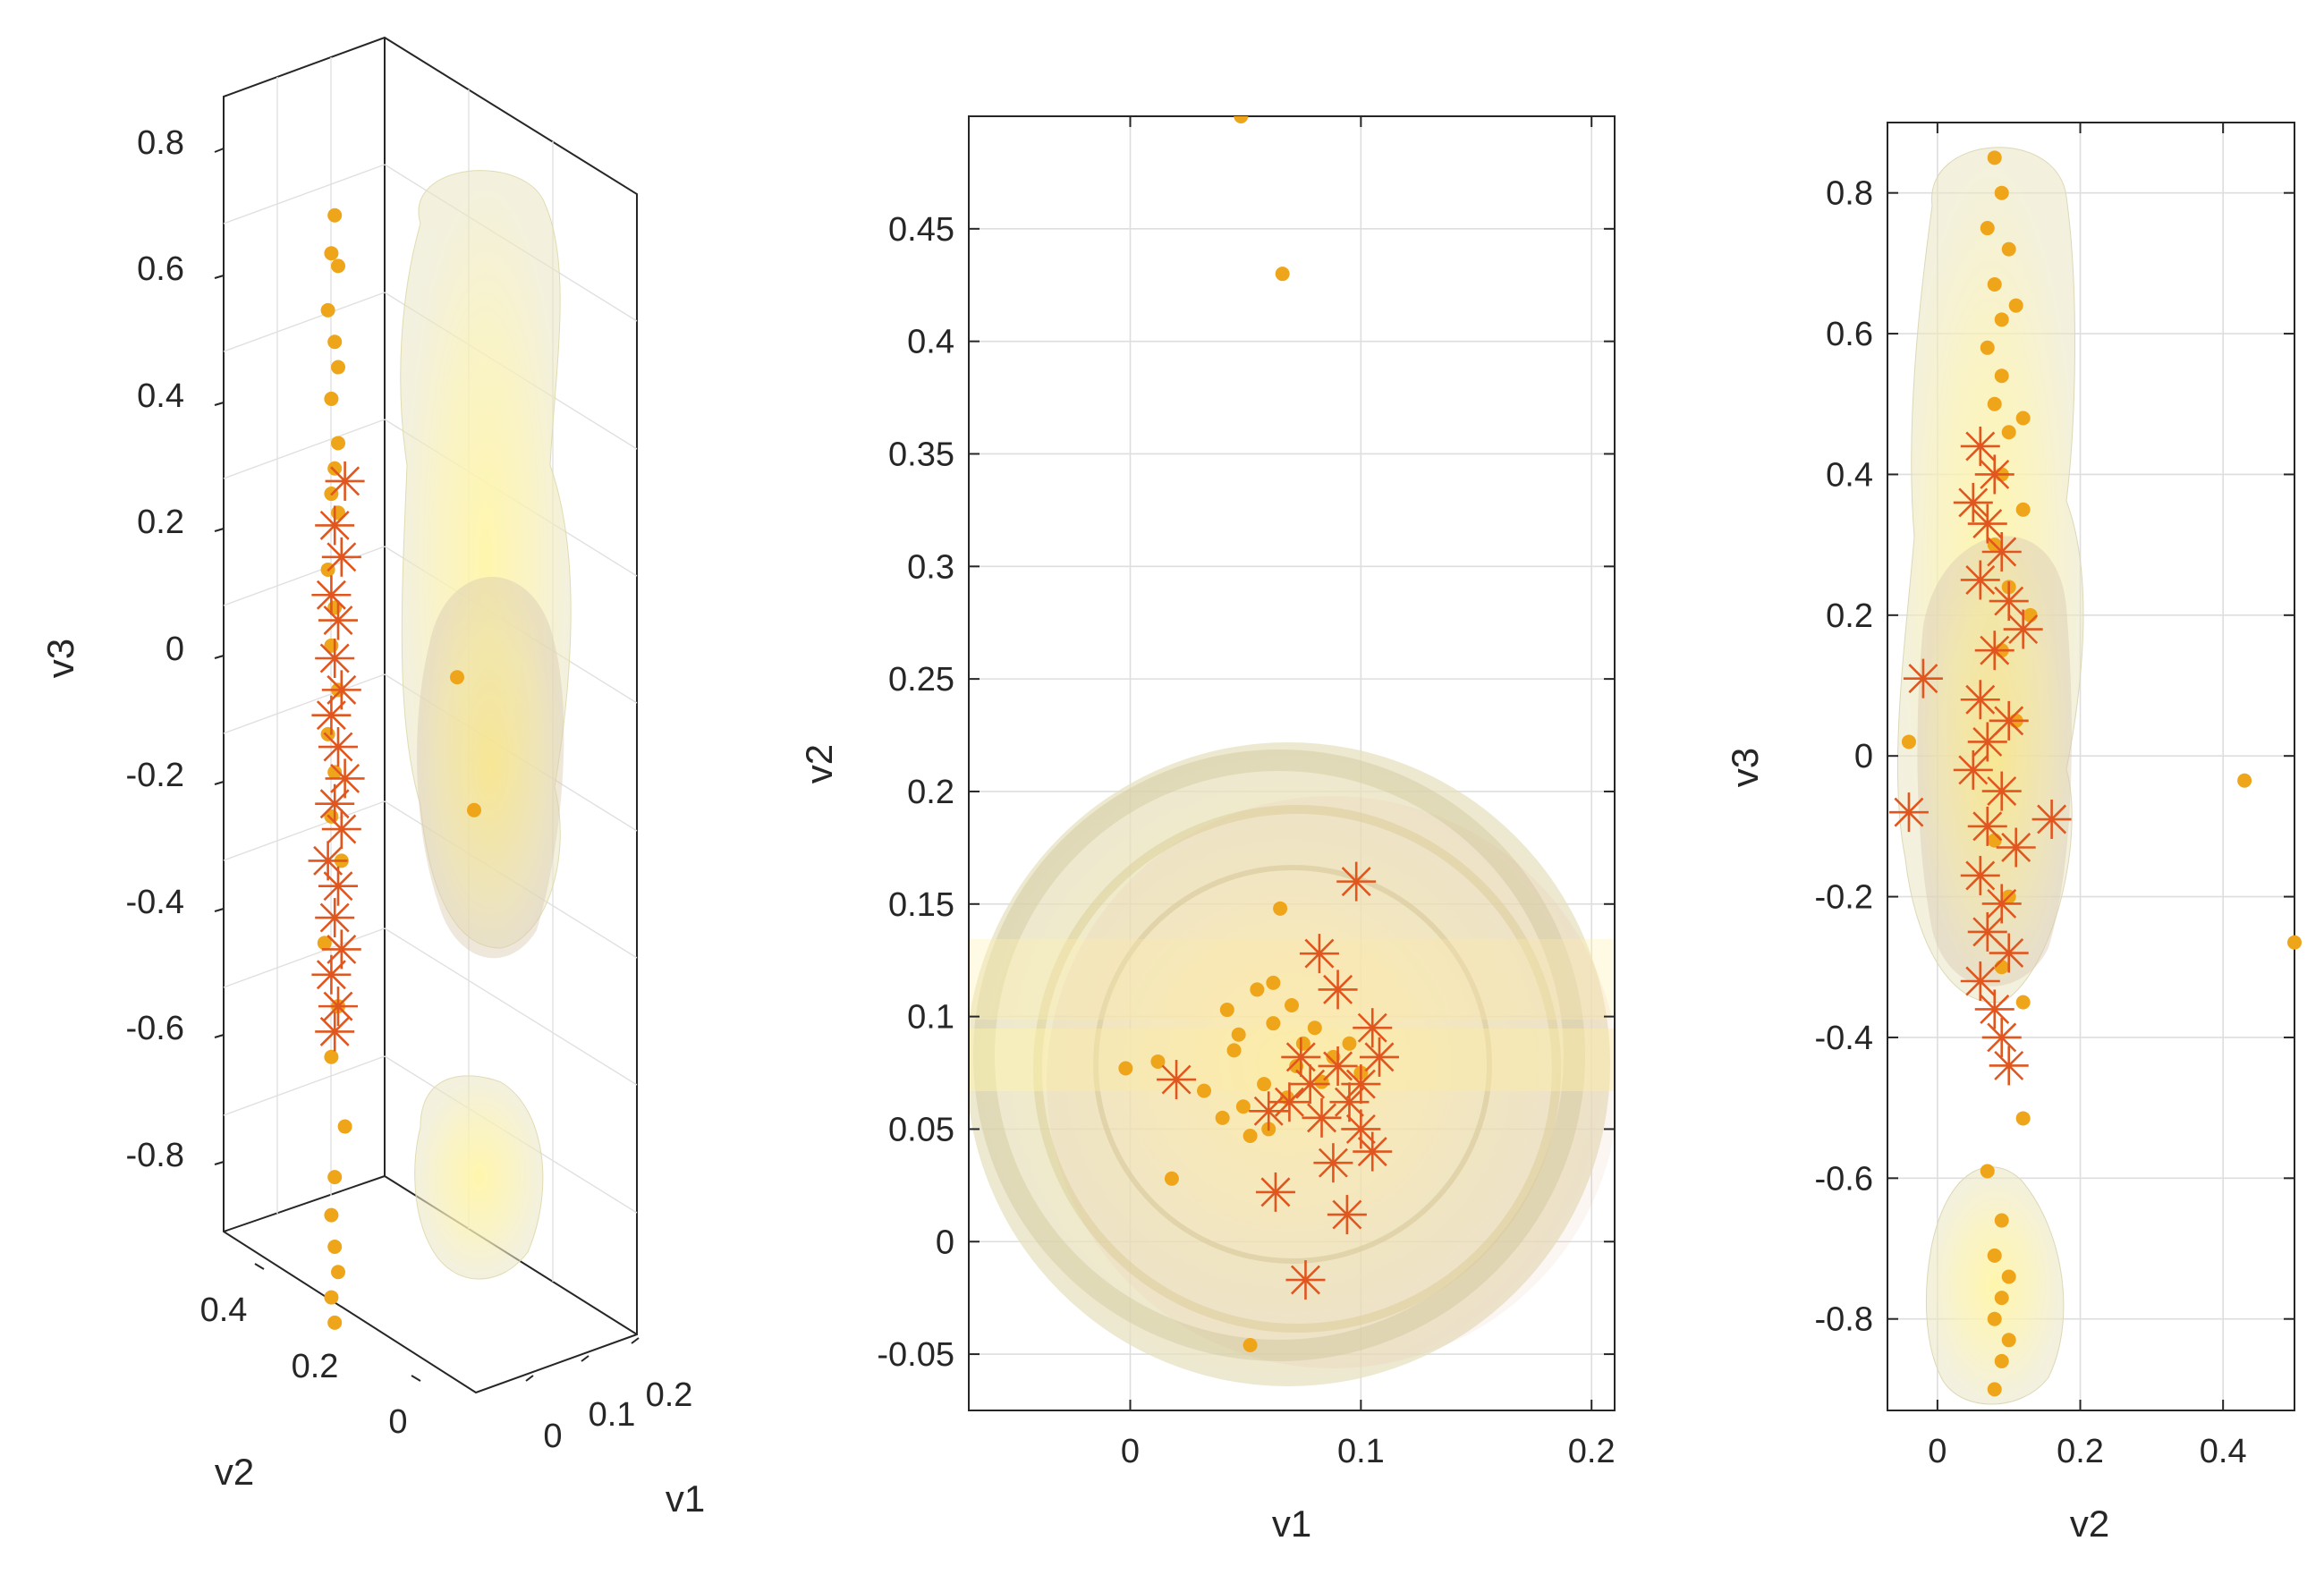 The image size is (2324, 1575). I want to click on y-tick-label: 0.4, so click(1850, 475).